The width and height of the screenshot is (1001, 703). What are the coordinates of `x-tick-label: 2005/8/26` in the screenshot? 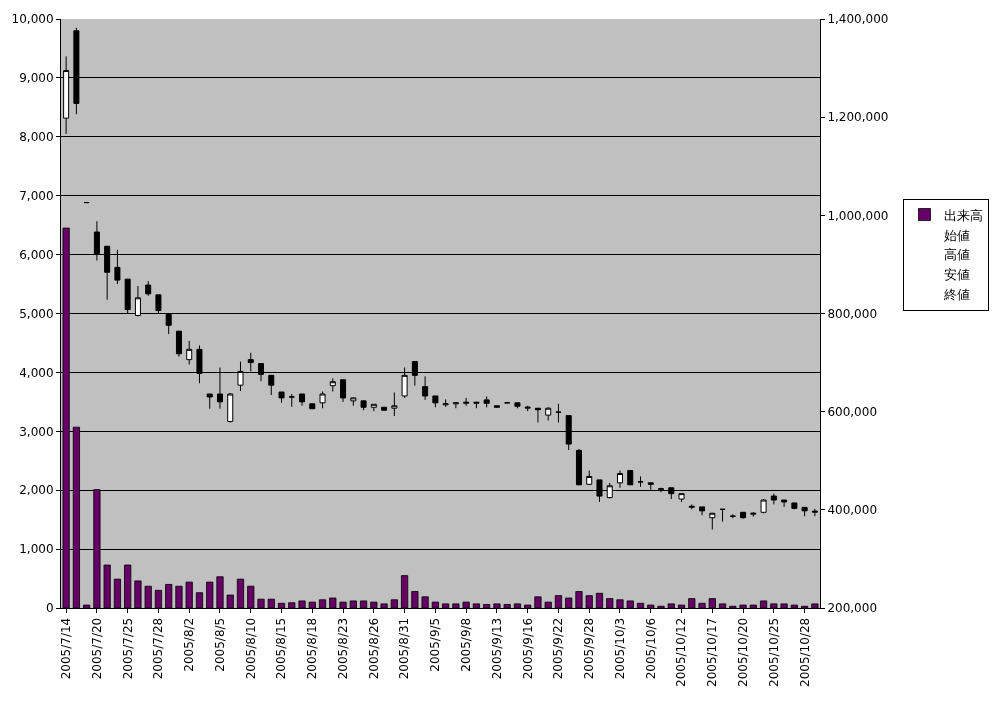 It's located at (373, 648).